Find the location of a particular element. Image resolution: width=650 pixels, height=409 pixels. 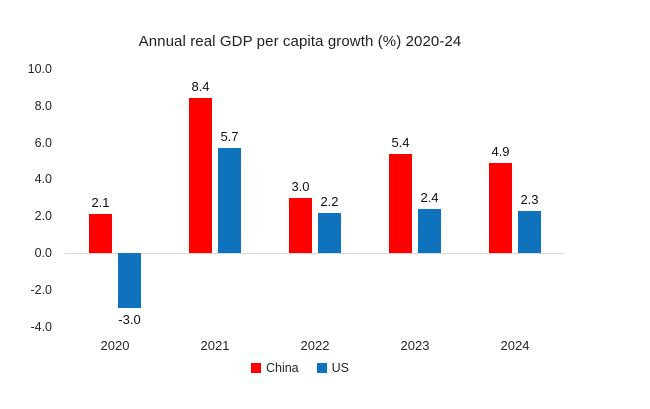

value-label-us-2020: -3.0 is located at coordinates (129, 320).